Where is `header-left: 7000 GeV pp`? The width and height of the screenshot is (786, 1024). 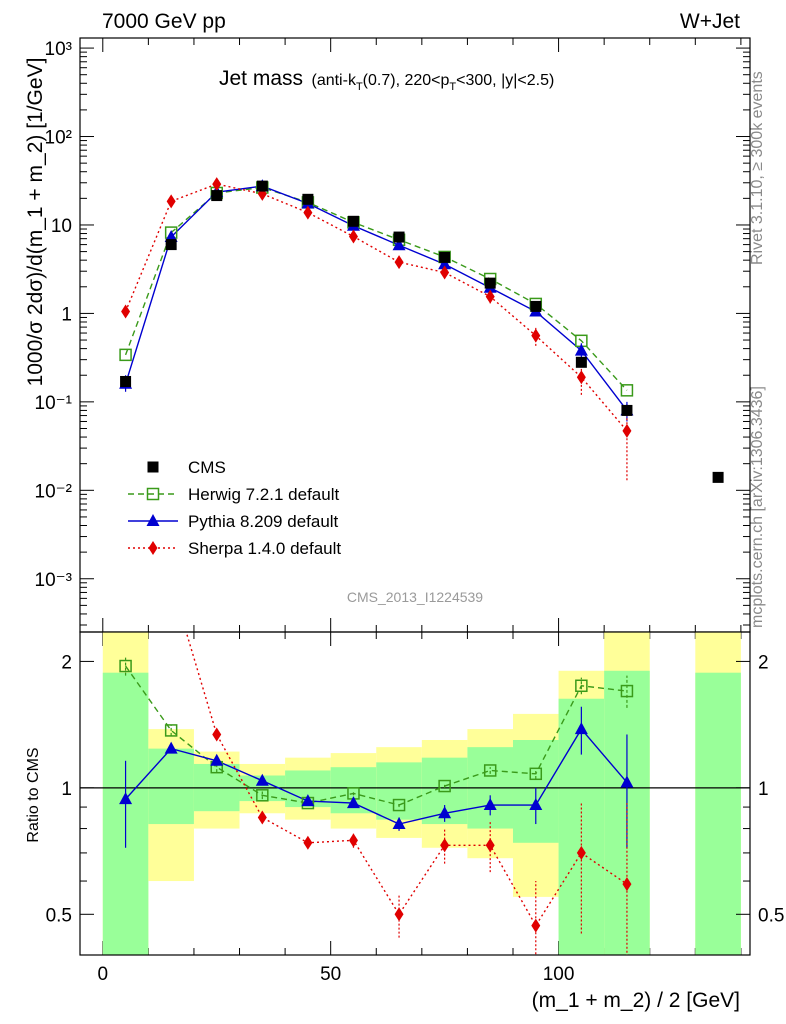
header-left: 7000 GeV pp is located at coordinates (164, 21).